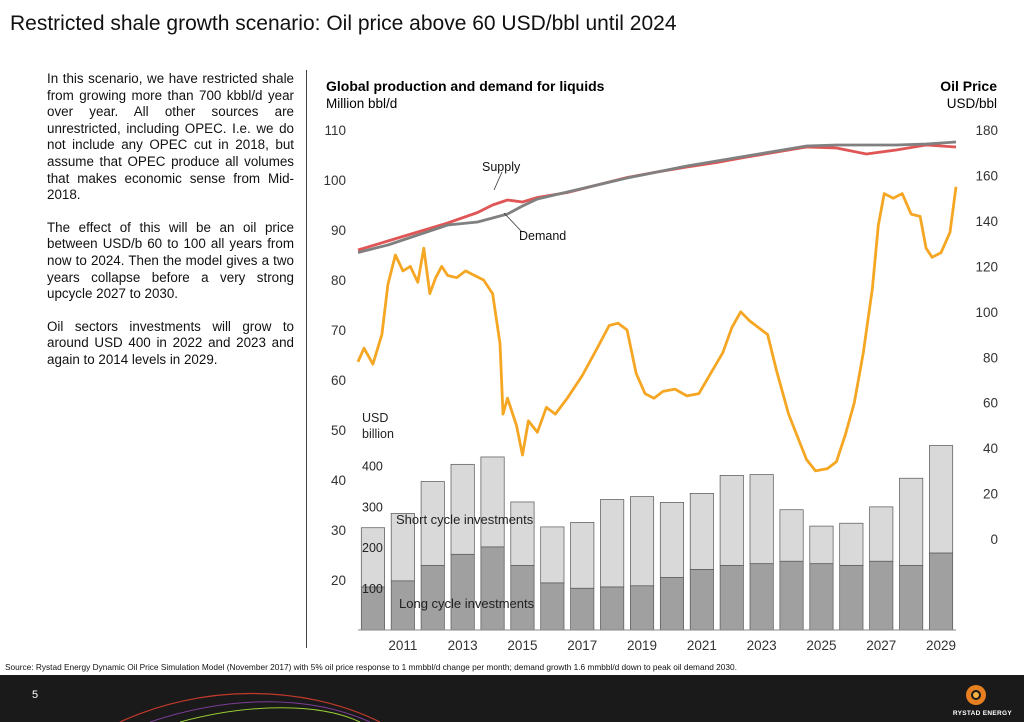 The height and width of the screenshot is (722, 1024). Describe the element at coordinates (990, 403) in the screenshot. I see `right-tick-label: 60` at that location.